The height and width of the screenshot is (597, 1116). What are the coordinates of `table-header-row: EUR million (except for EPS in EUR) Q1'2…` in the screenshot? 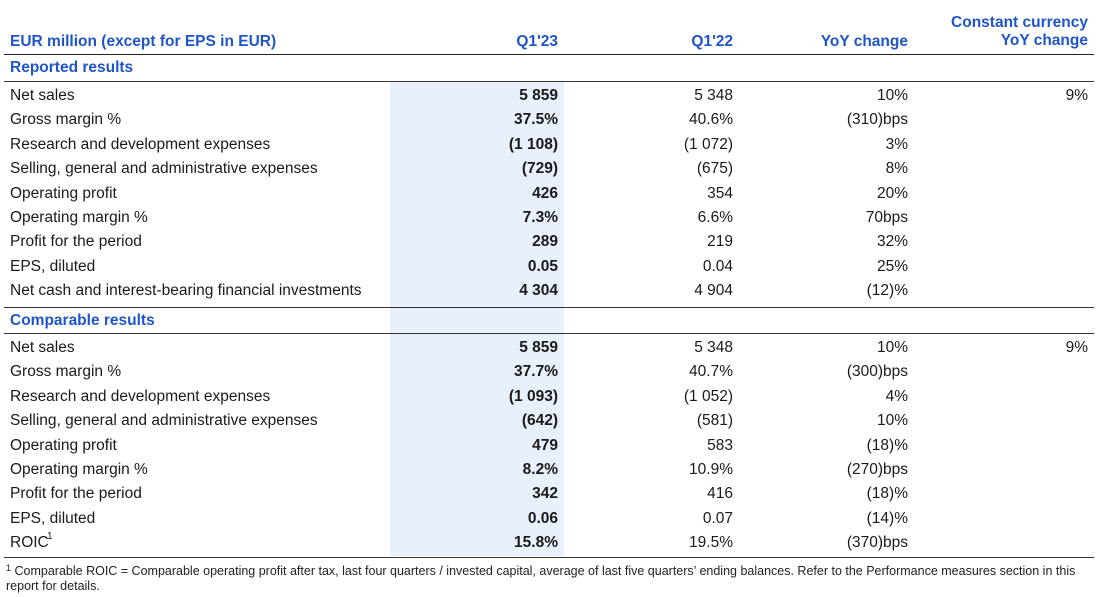 It's located at (547, 42).